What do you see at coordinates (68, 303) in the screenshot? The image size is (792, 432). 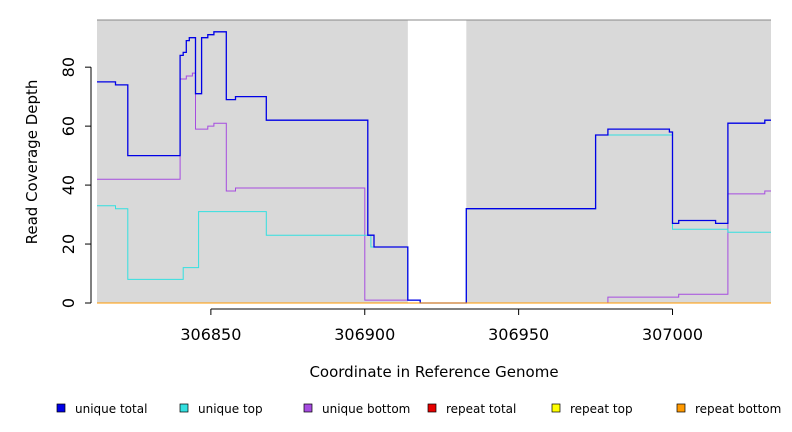 I see `y-tick-label: 0` at bounding box center [68, 303].